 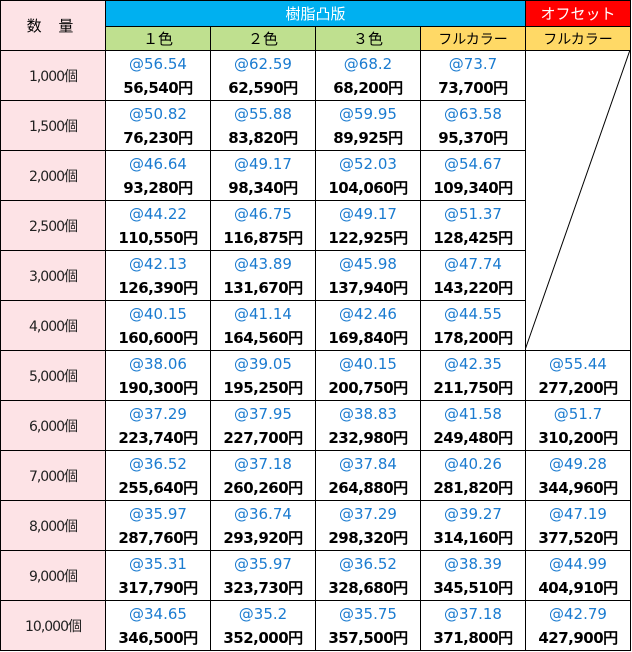 What do you see at coordinates (158, 137) in the screenshot?
I see `total-price: 76,230円` at bounding box center [158, 137].